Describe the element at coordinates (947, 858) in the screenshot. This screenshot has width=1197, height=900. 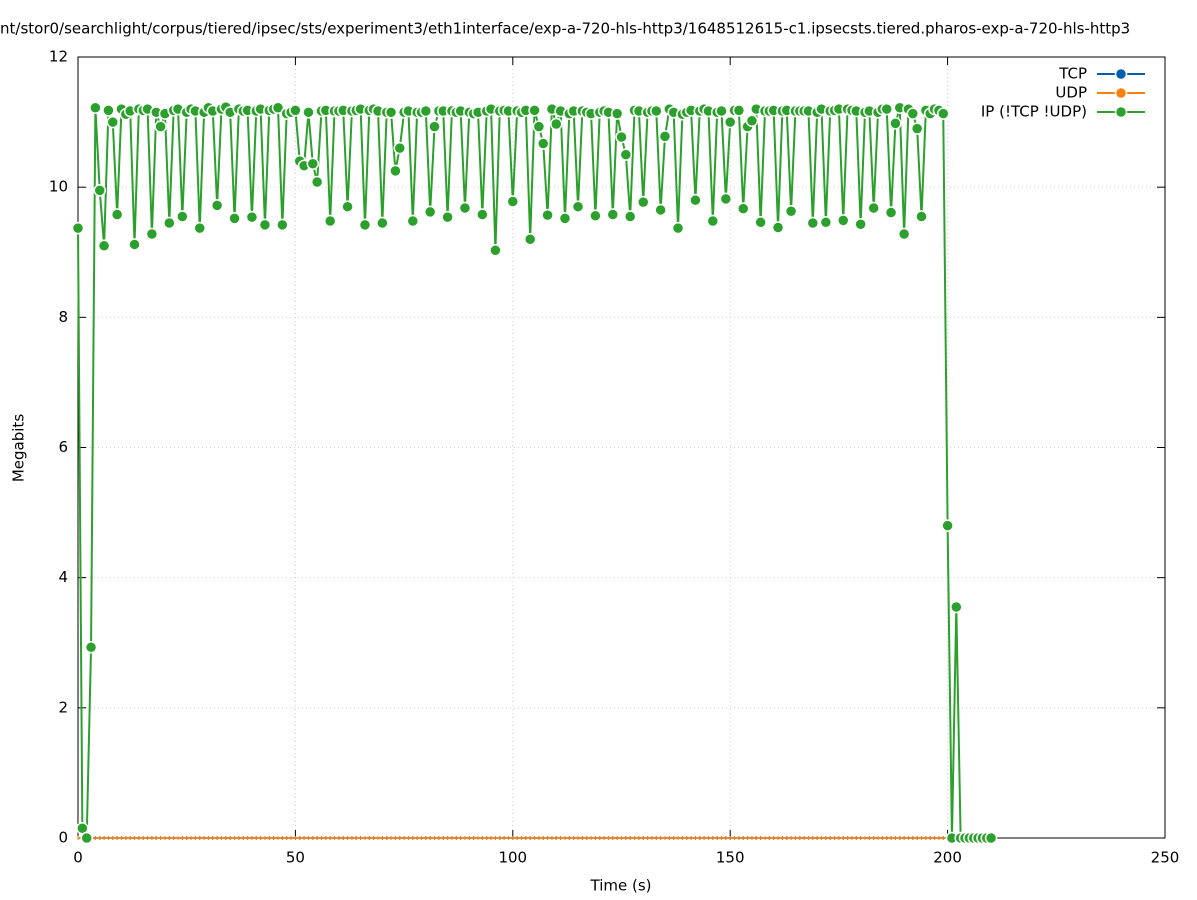
I see `x-tick-label: 200` at that location.